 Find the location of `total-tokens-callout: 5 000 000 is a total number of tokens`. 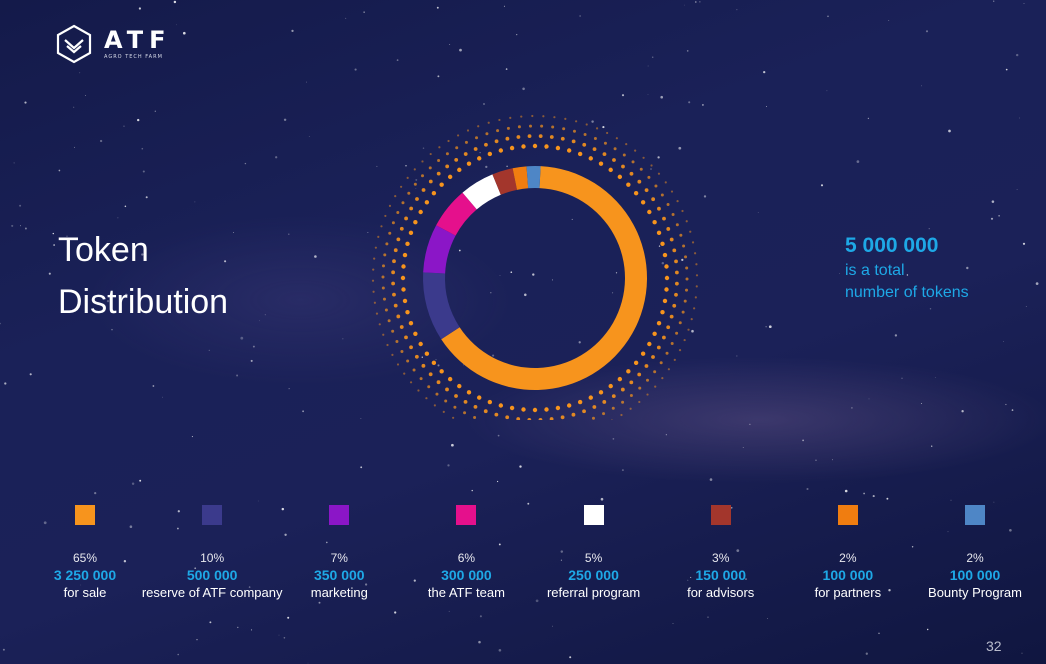

total-tokens-callout: 5 000 000 is a total number of tokens is located at coordinates (907, 268).